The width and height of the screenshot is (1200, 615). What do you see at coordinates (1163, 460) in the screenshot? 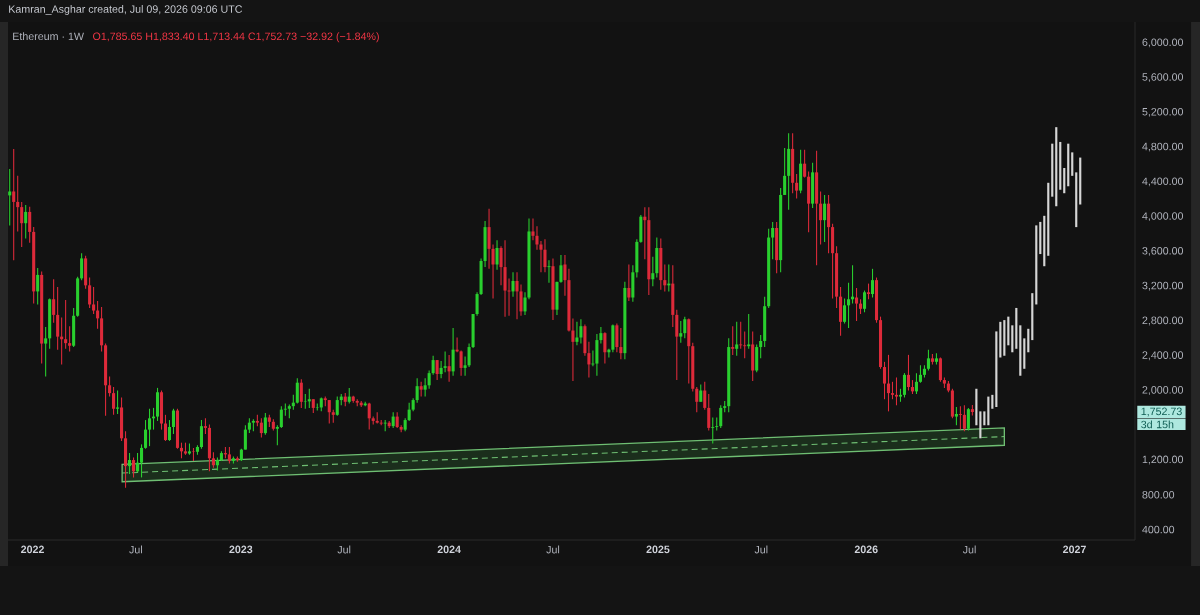
I see `y-tick-label: 1,200.00` at bounding box center [1163, 460].